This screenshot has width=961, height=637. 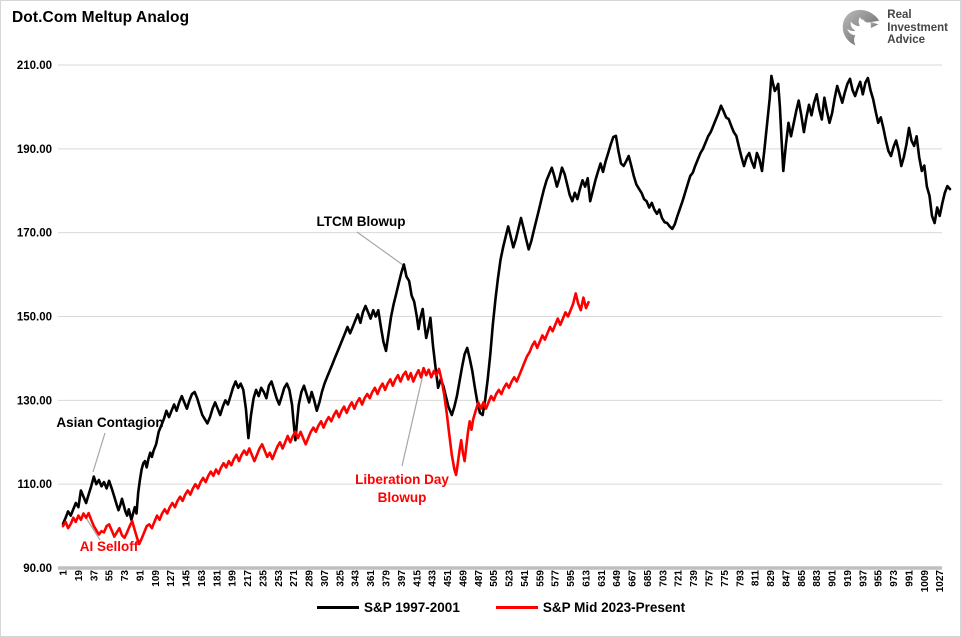 I want to click on legend-item-sp-mid-2023-present: S&P Mid 2023-Present, so click(x=590, y=607).